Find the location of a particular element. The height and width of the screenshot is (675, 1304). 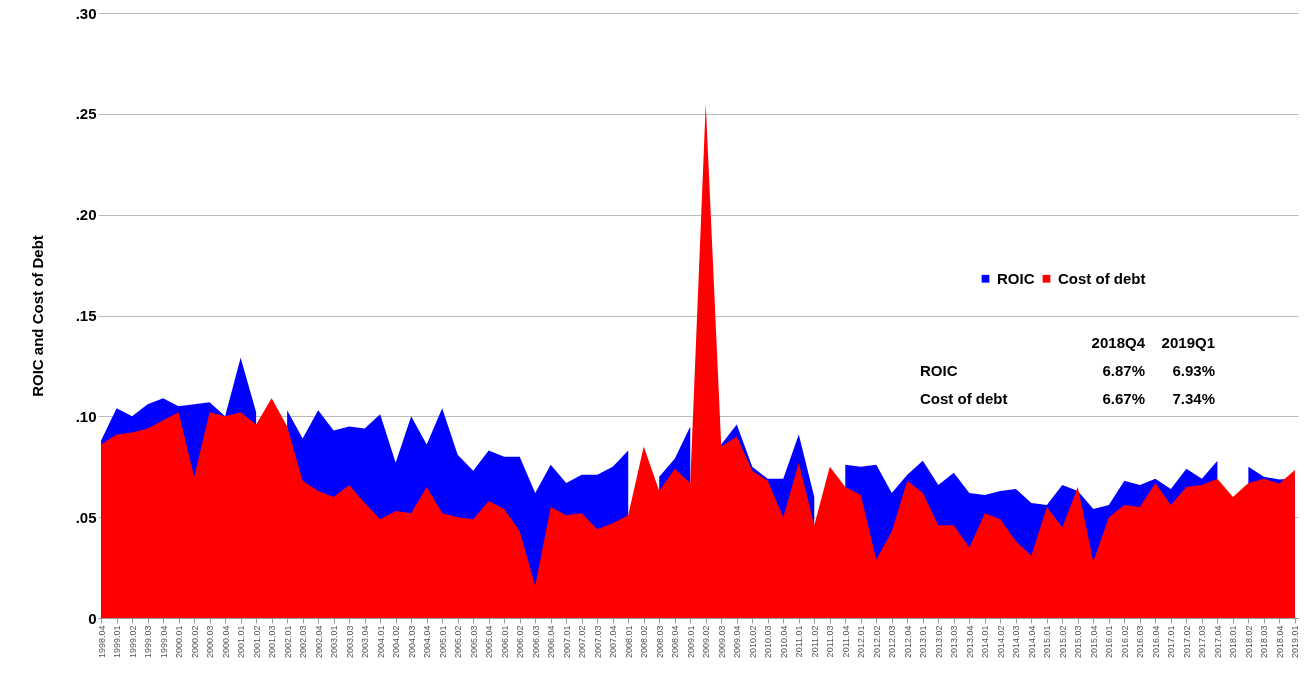

x-tick-label: 2000.02 is located at coordinates (194, 642).